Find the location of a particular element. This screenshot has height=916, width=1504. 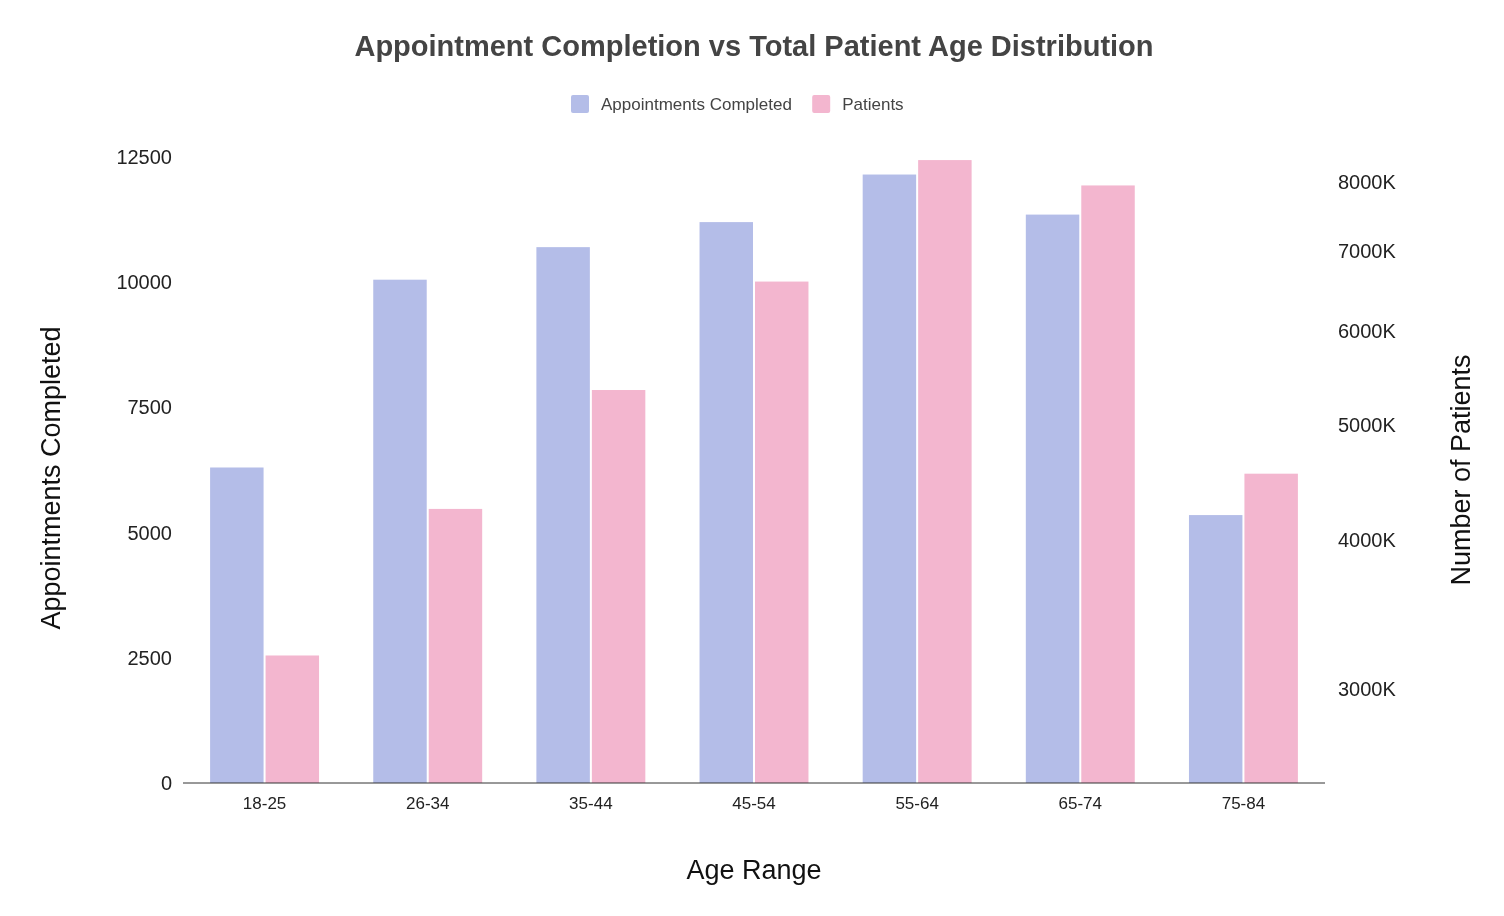

y-axis-title: Appointments Completed is located at coordinates (51, 478).